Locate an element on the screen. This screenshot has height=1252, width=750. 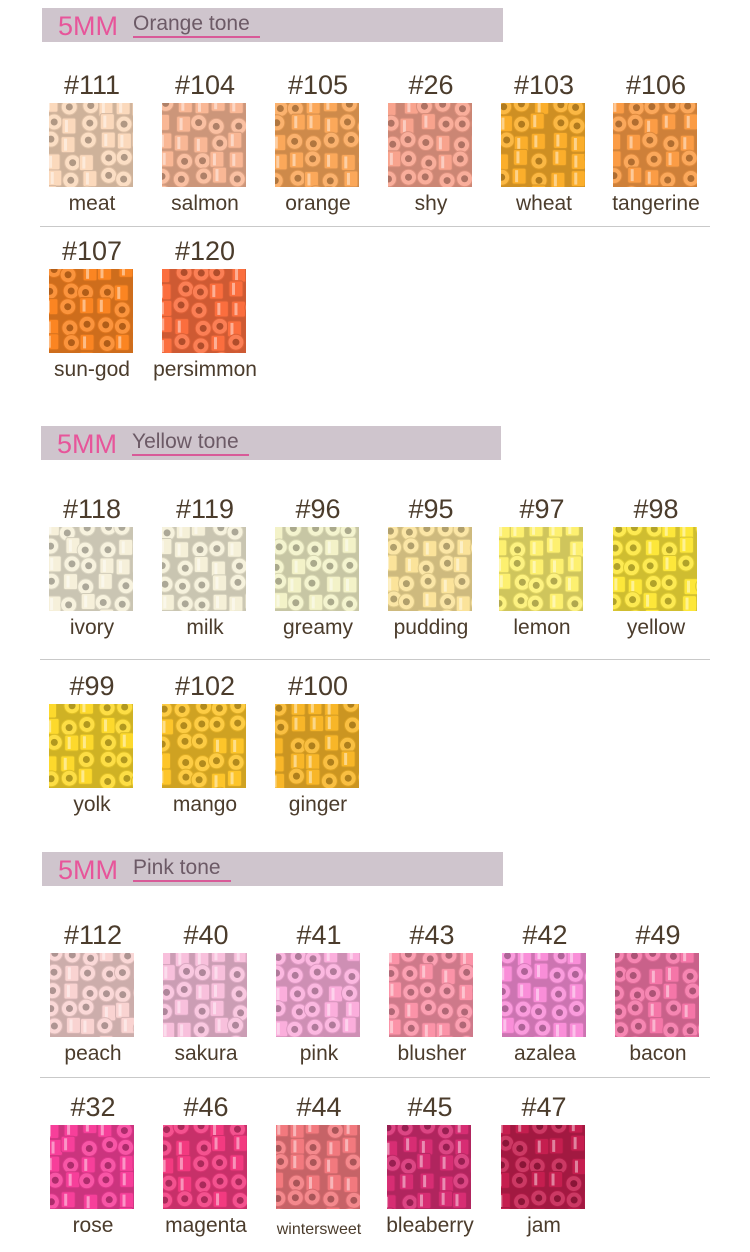
bead-name: wintersweet is located at coordinates (319, 1230).